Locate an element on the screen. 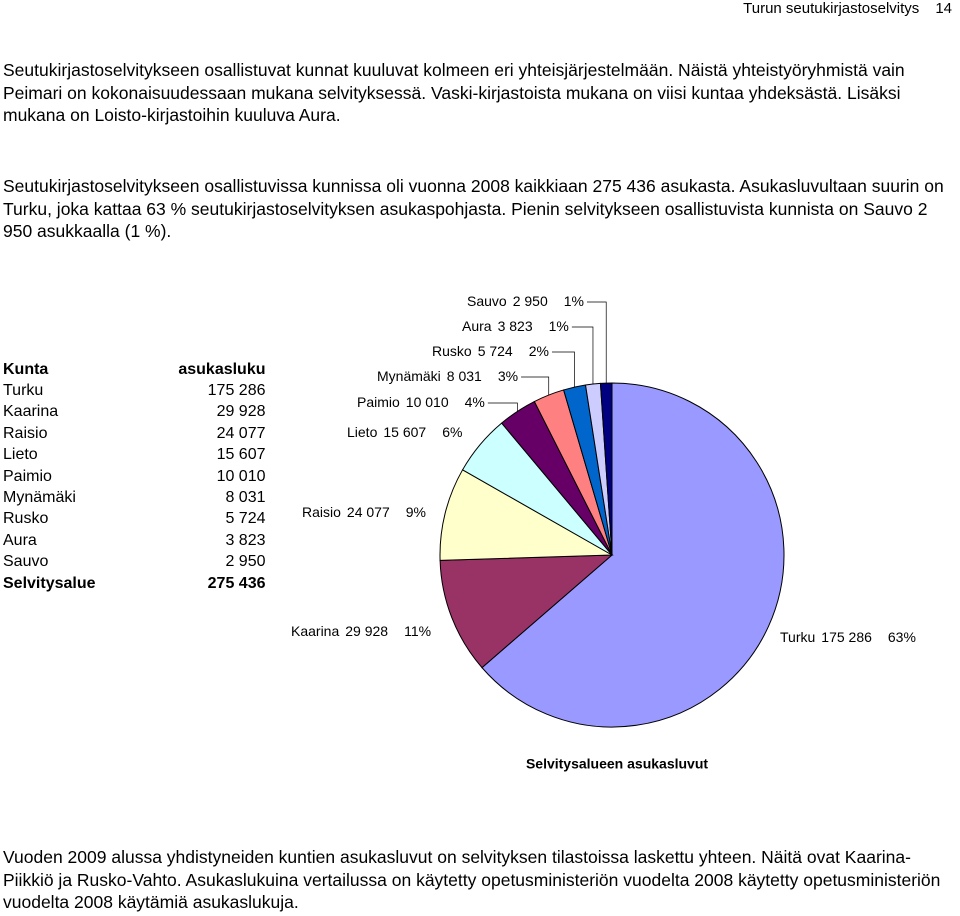 This screenshot has height=916, width=960. table-cell: 175 286 is located at coordinates (236, 391).